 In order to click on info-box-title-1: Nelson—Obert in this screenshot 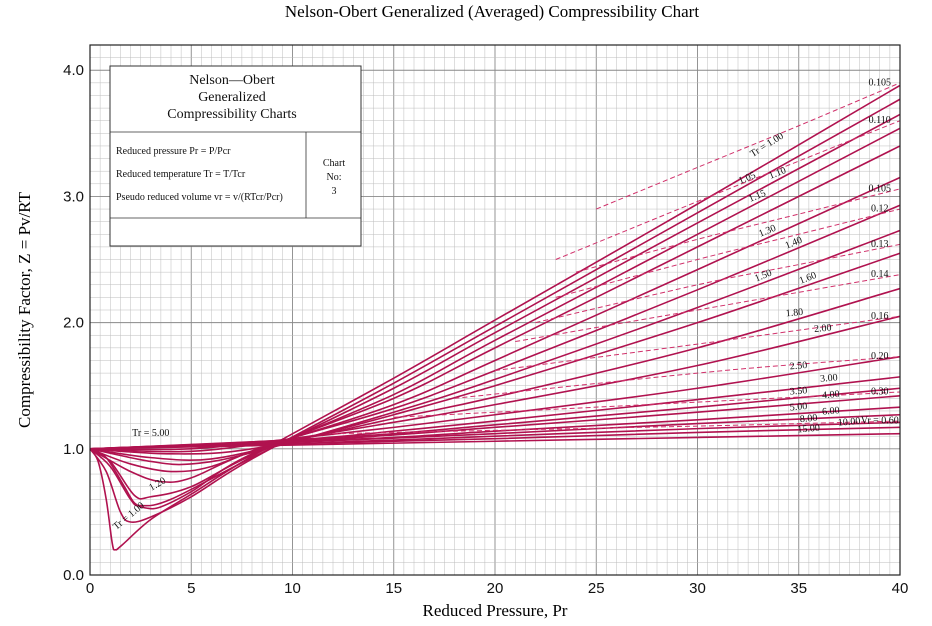, I will do `click(232, 80)`.